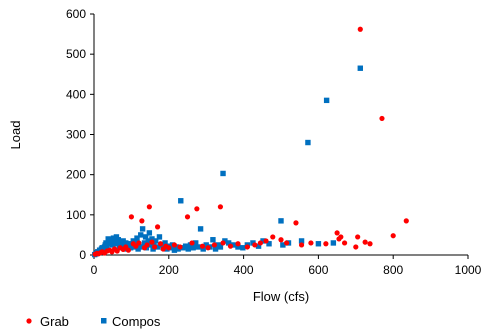 This screenshot has width=488, height=332. Describe the element at coordinates (104, 321) in the screenshot. I see `legend-compos-marker` at that location.